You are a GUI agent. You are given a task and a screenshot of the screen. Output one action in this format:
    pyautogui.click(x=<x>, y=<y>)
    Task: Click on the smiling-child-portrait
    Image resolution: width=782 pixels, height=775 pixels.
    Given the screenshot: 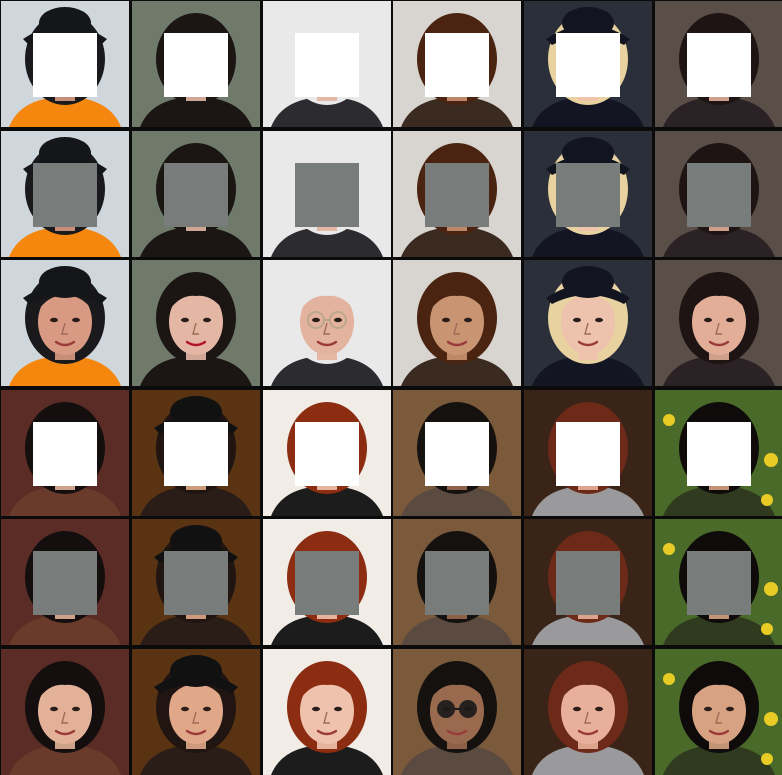 What is the action you would take?
    pyautogui.click(x=718, y=711)
    